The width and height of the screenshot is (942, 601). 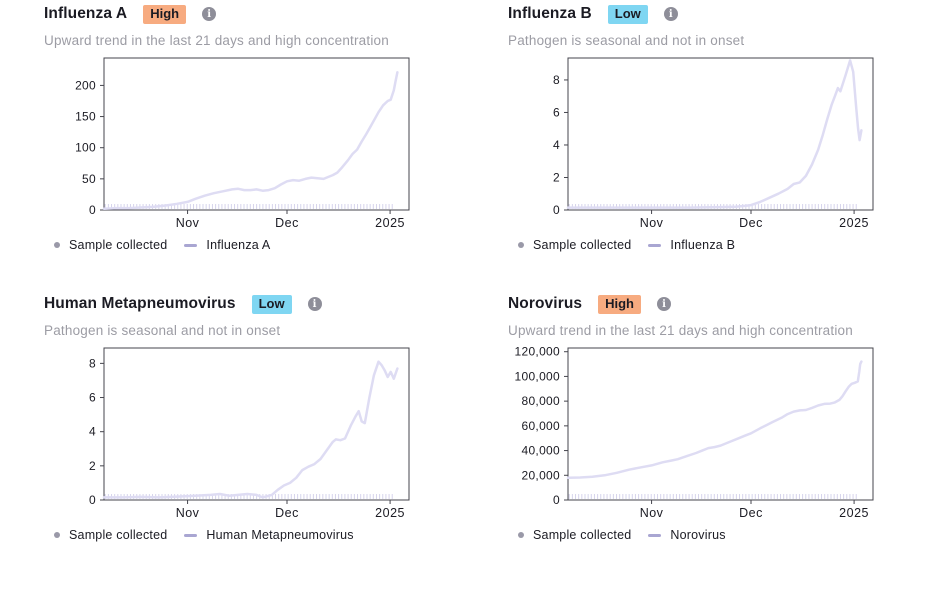 What do you see at coordinates (540, 451) in the screenshot?
I see `svg-text: 40,000` at bounding box center [540, 451].